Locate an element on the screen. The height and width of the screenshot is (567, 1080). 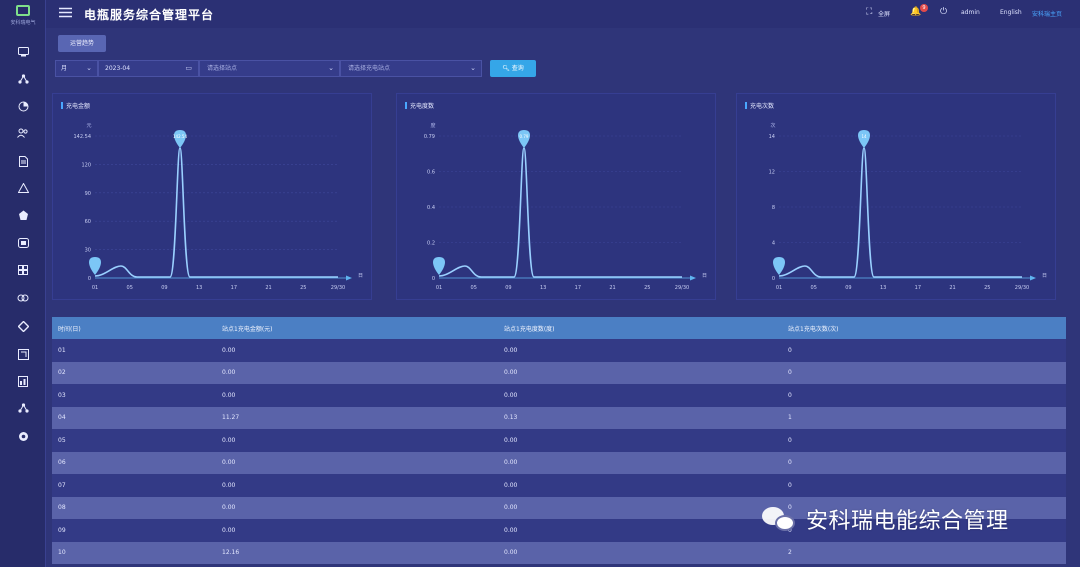
menu-toggle-icon is located at coordinates (66, 13).